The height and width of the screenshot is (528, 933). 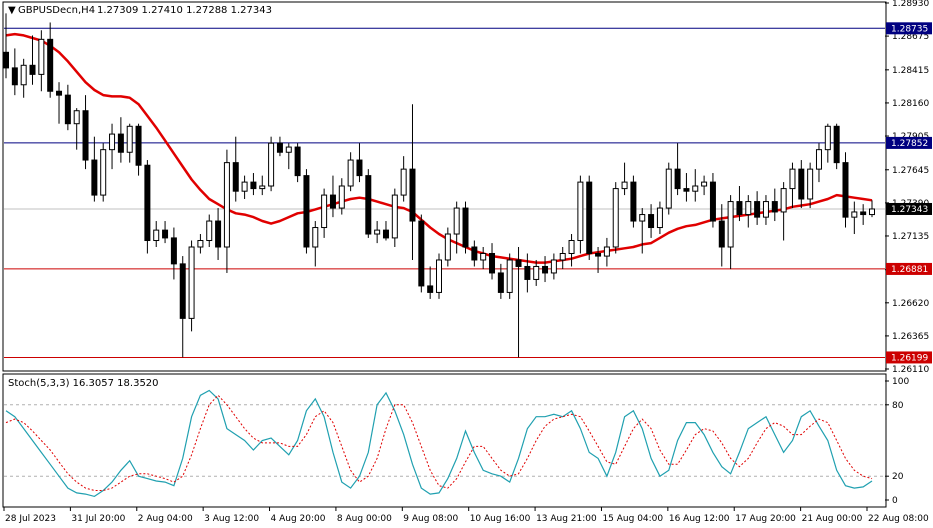 What do you see at coordinates (832, 519) in the screenshot?
I see `time-tick-label: 21 Aug 00:00` at bounding box center [832, 519].